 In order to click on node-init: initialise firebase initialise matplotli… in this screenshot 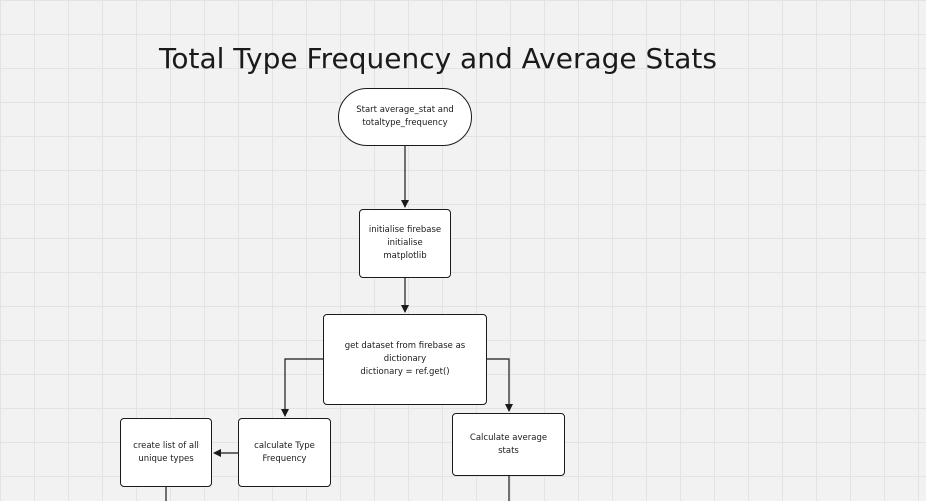, I will do `click(405, 243)`.